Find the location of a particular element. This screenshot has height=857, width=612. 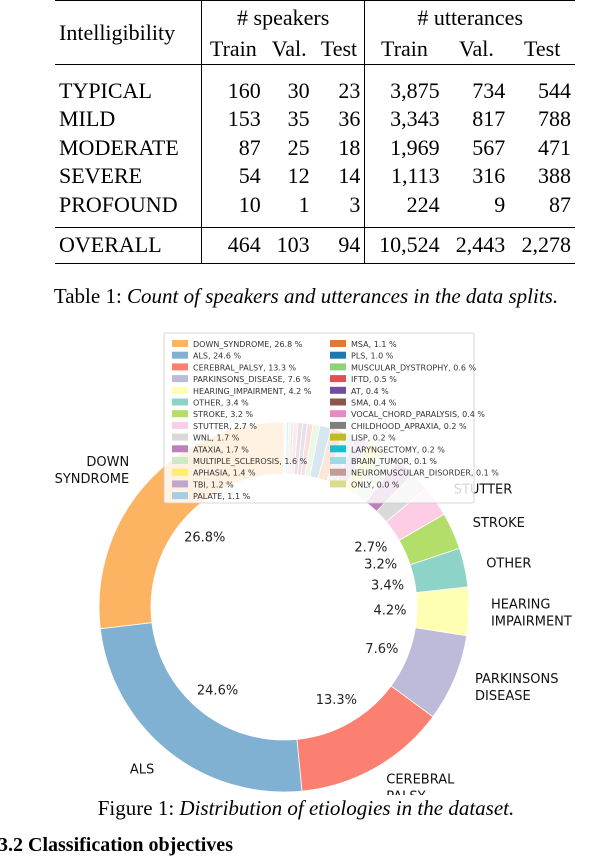

table-cell: 12 is located at coordinates (298, 176).